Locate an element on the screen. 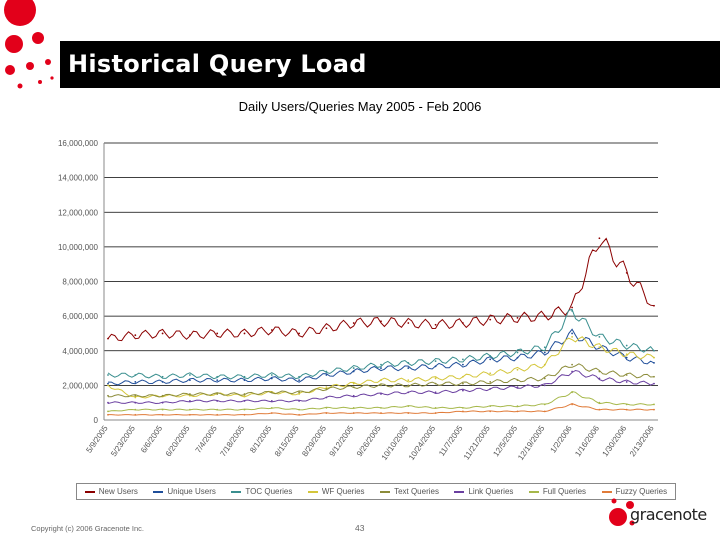 This screenshot has height=540, width=720. x-tick-label: 1/2/2006 is located at coordinates (562, 439).